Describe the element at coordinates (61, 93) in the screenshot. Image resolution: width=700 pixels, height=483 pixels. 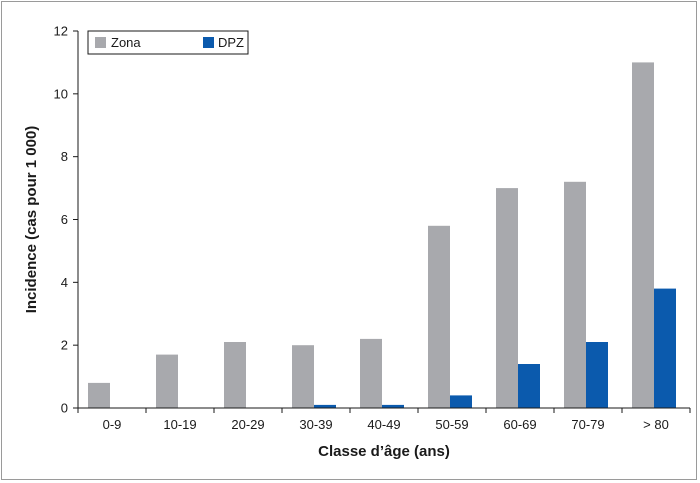
I see `y-tick-label-10: 10` at that location.